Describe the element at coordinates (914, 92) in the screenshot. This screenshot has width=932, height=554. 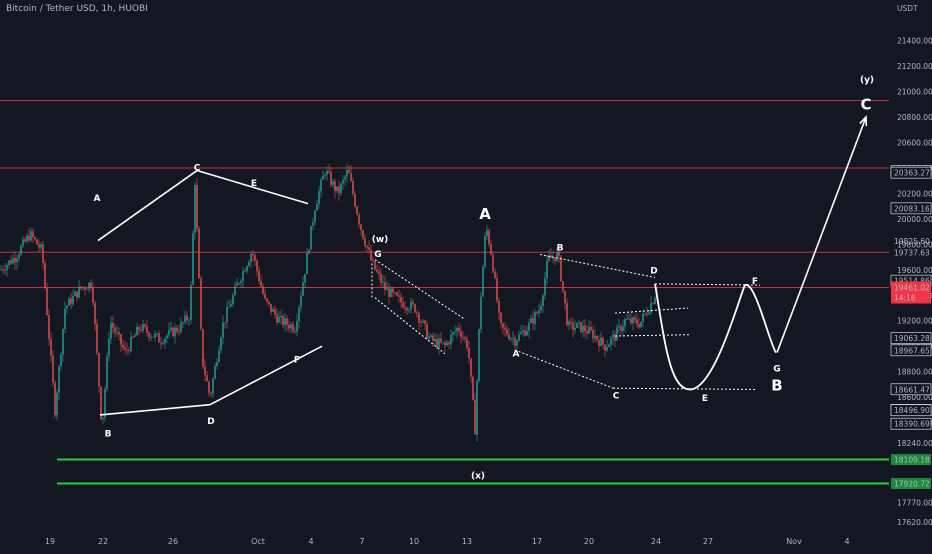
I see `price-tick-label: 21000.00` at that location.